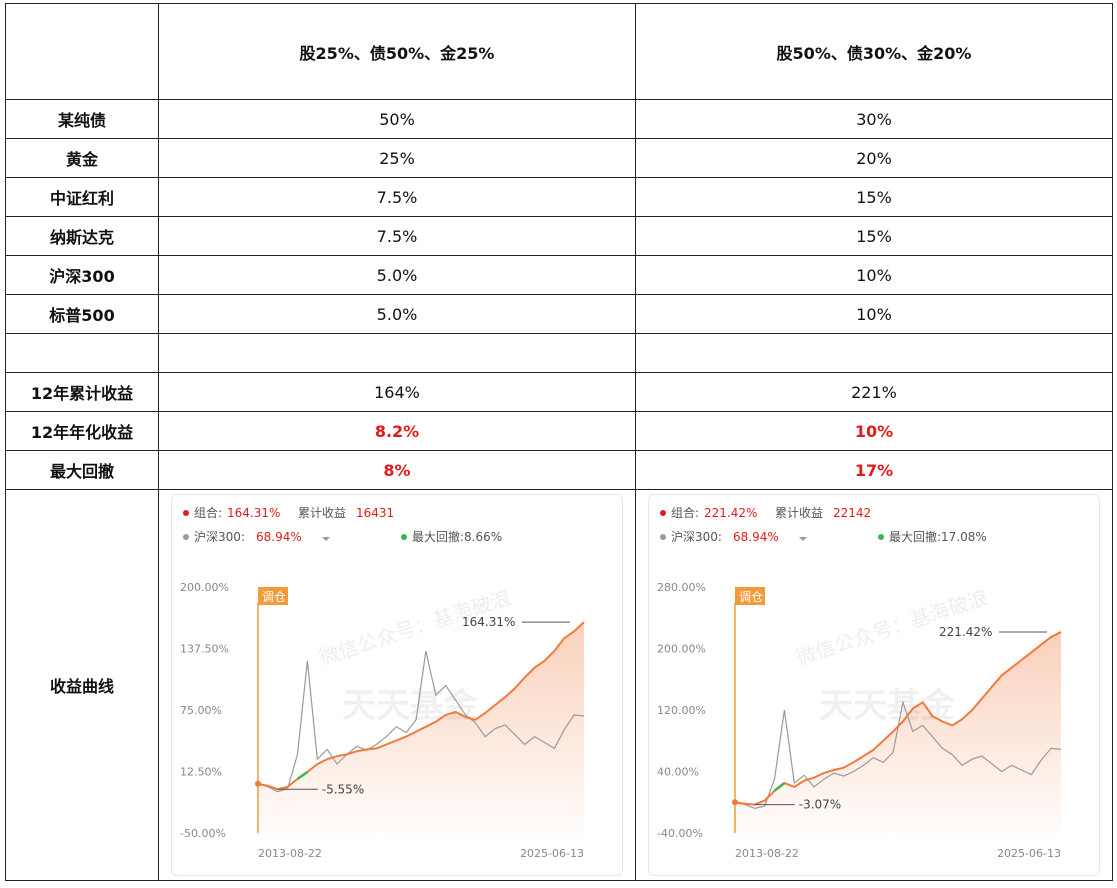 The image size is (1117, 888). I want to click on x-start-label: 2013-08-22, so click(290, 853).